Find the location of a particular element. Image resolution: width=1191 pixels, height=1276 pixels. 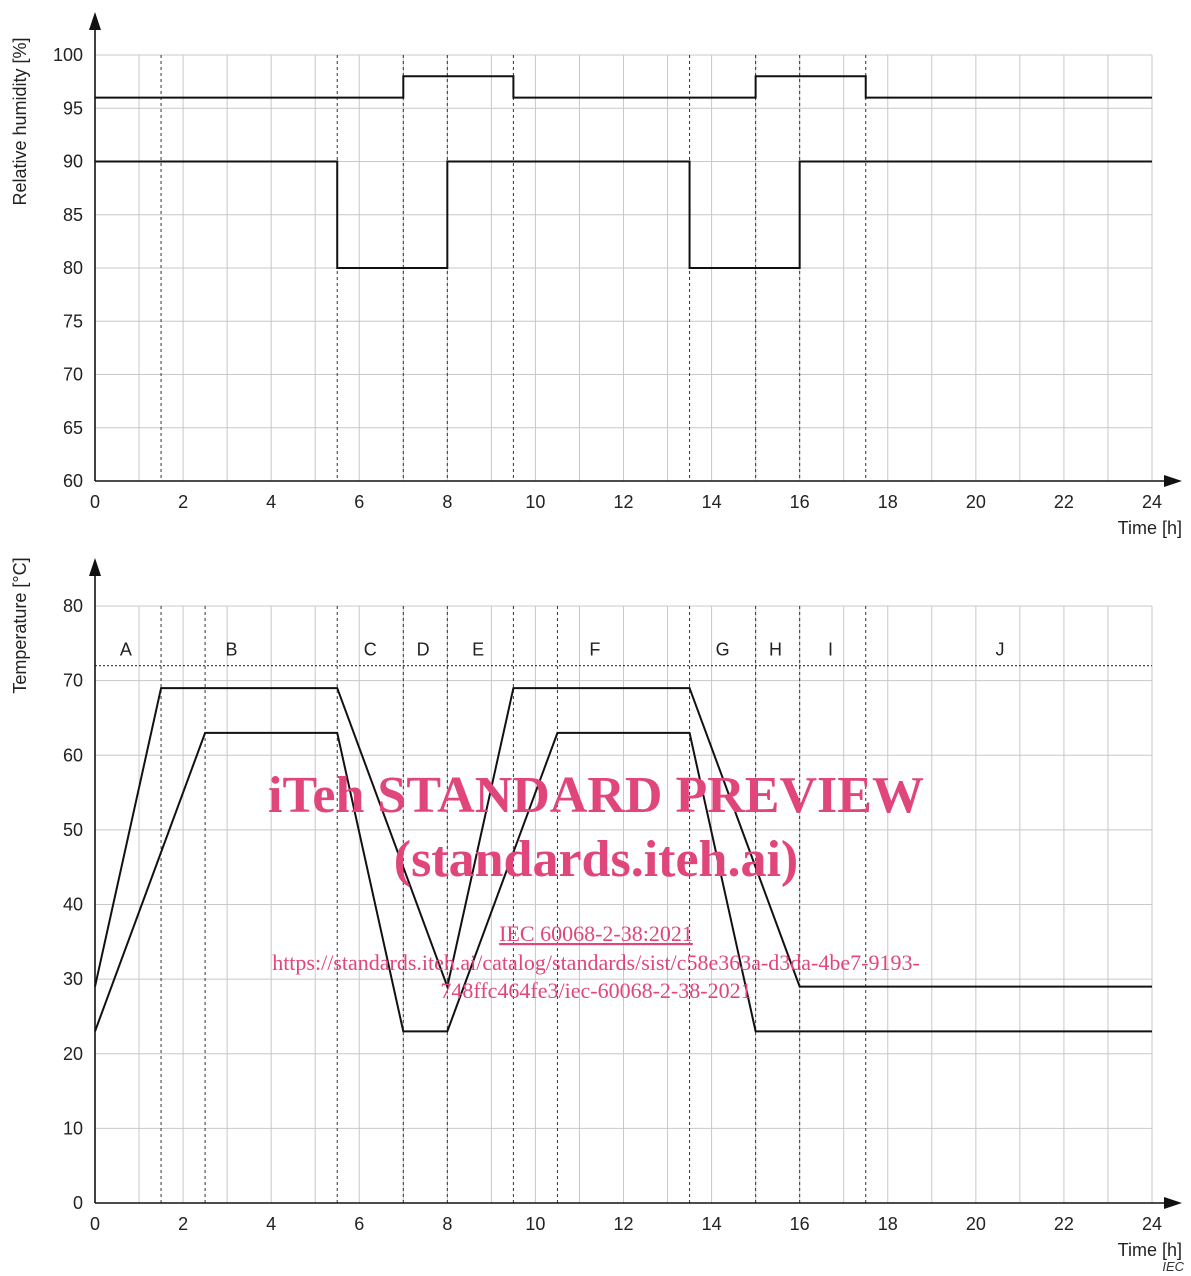

y-tick-label: 50 is located at coordinates (73, 830).